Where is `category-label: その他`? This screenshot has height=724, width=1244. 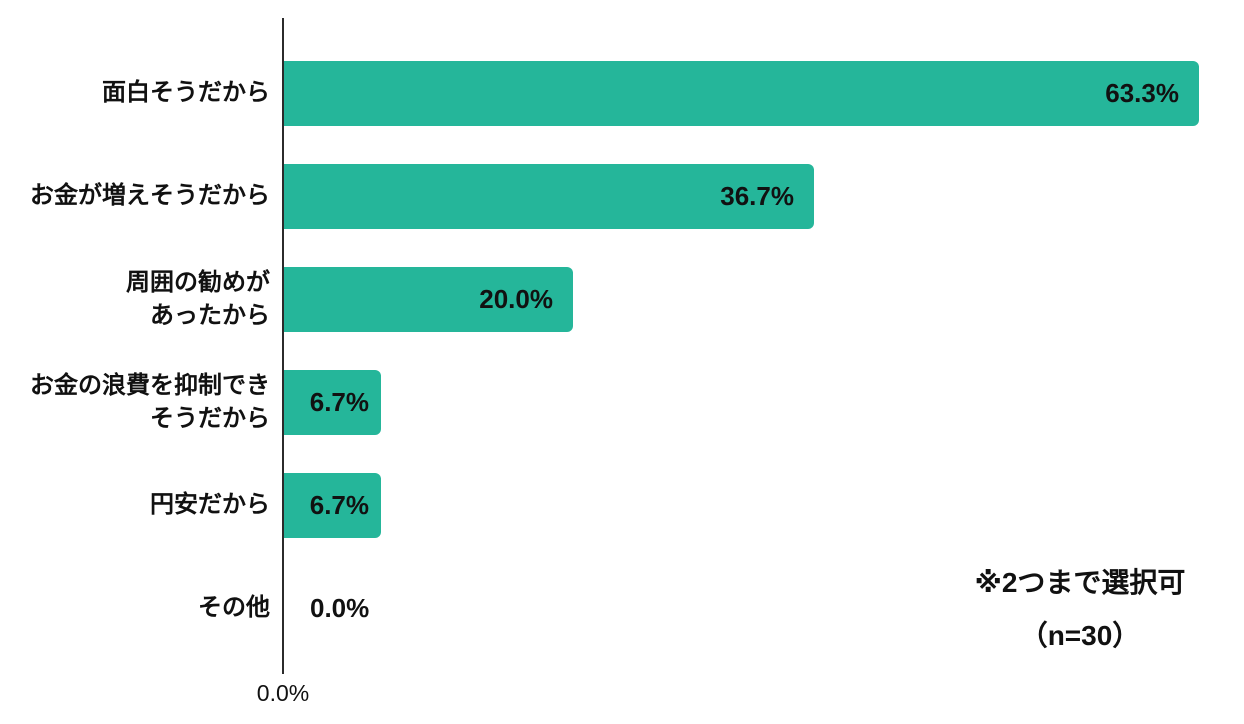 category-label: その他 is located at coordinates (234, 608).